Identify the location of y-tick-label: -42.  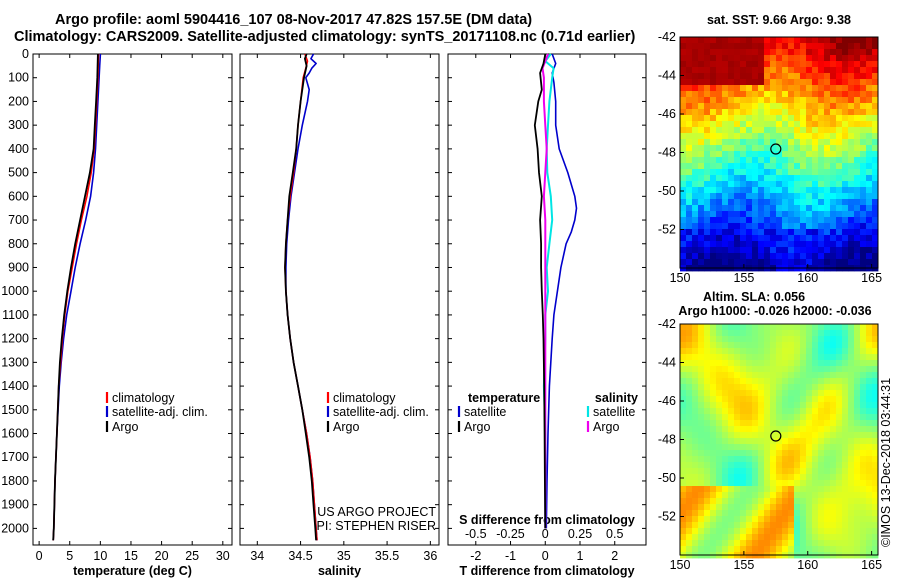
(667, 324).